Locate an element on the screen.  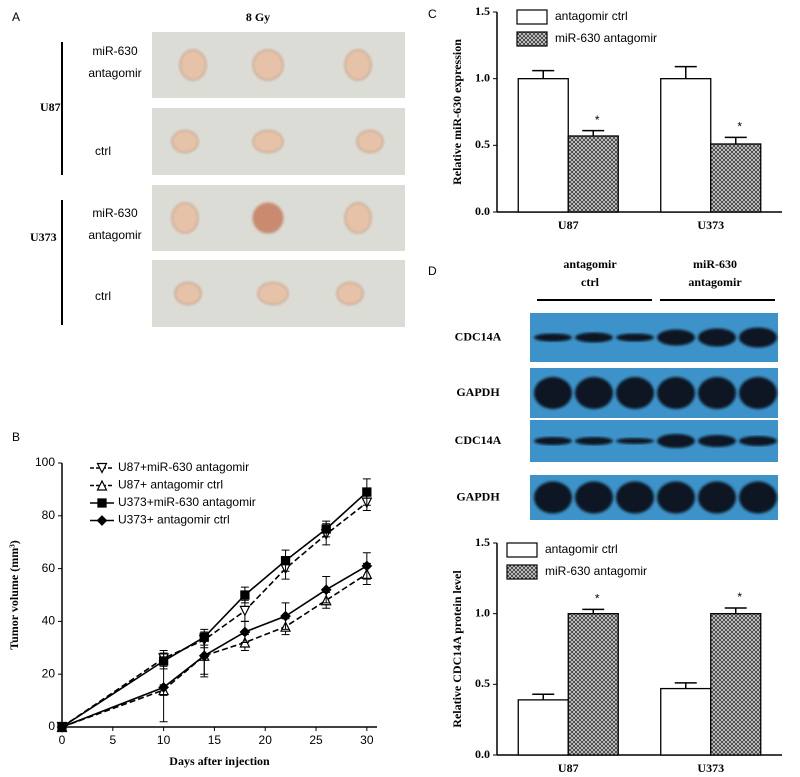
label: 60 is located at coordinates (49, 568).